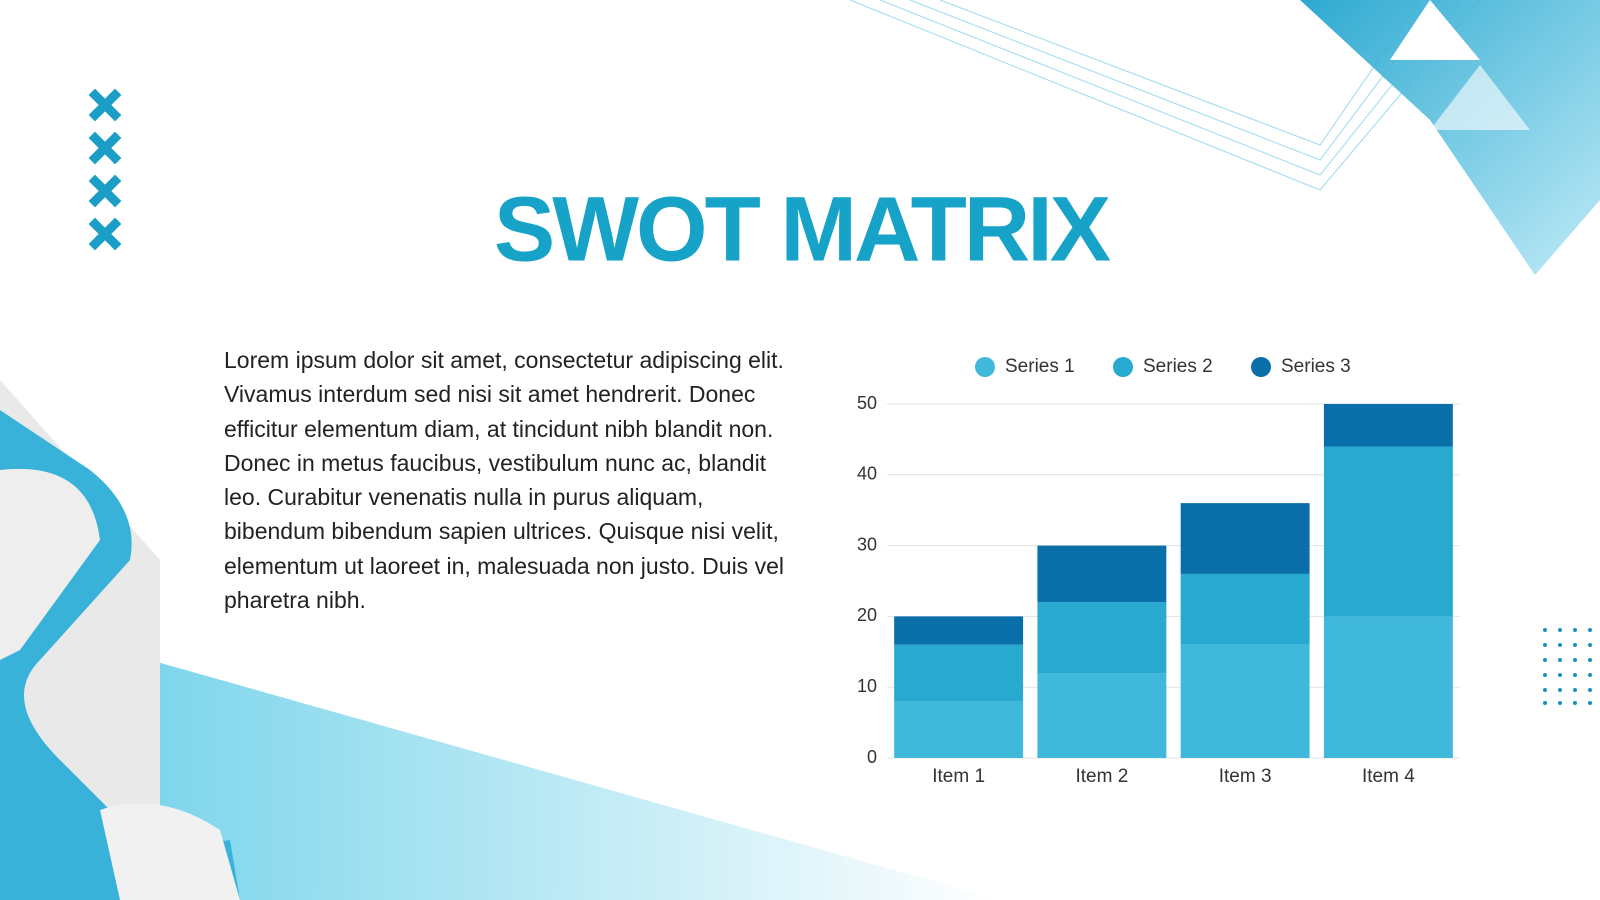 The image size is (1600, 900). What do you see at coordinates (1040, 366) in the screenshot?
I see `legend-label: Series 1` at bounding box center [1040, 366].